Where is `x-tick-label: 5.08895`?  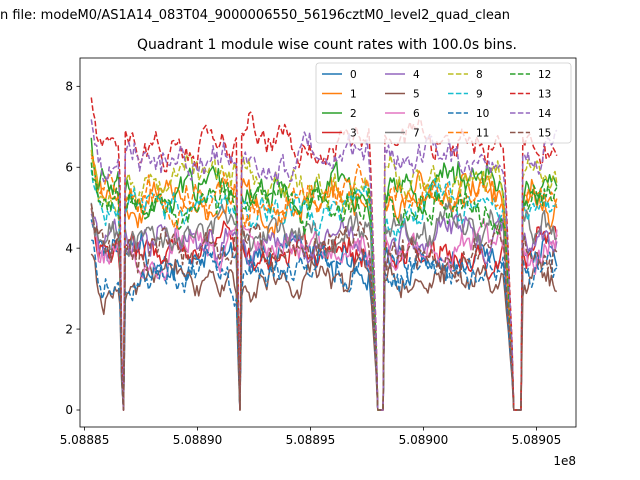
x-tick-label: 5.08895 is located at coordinates (311, 440).